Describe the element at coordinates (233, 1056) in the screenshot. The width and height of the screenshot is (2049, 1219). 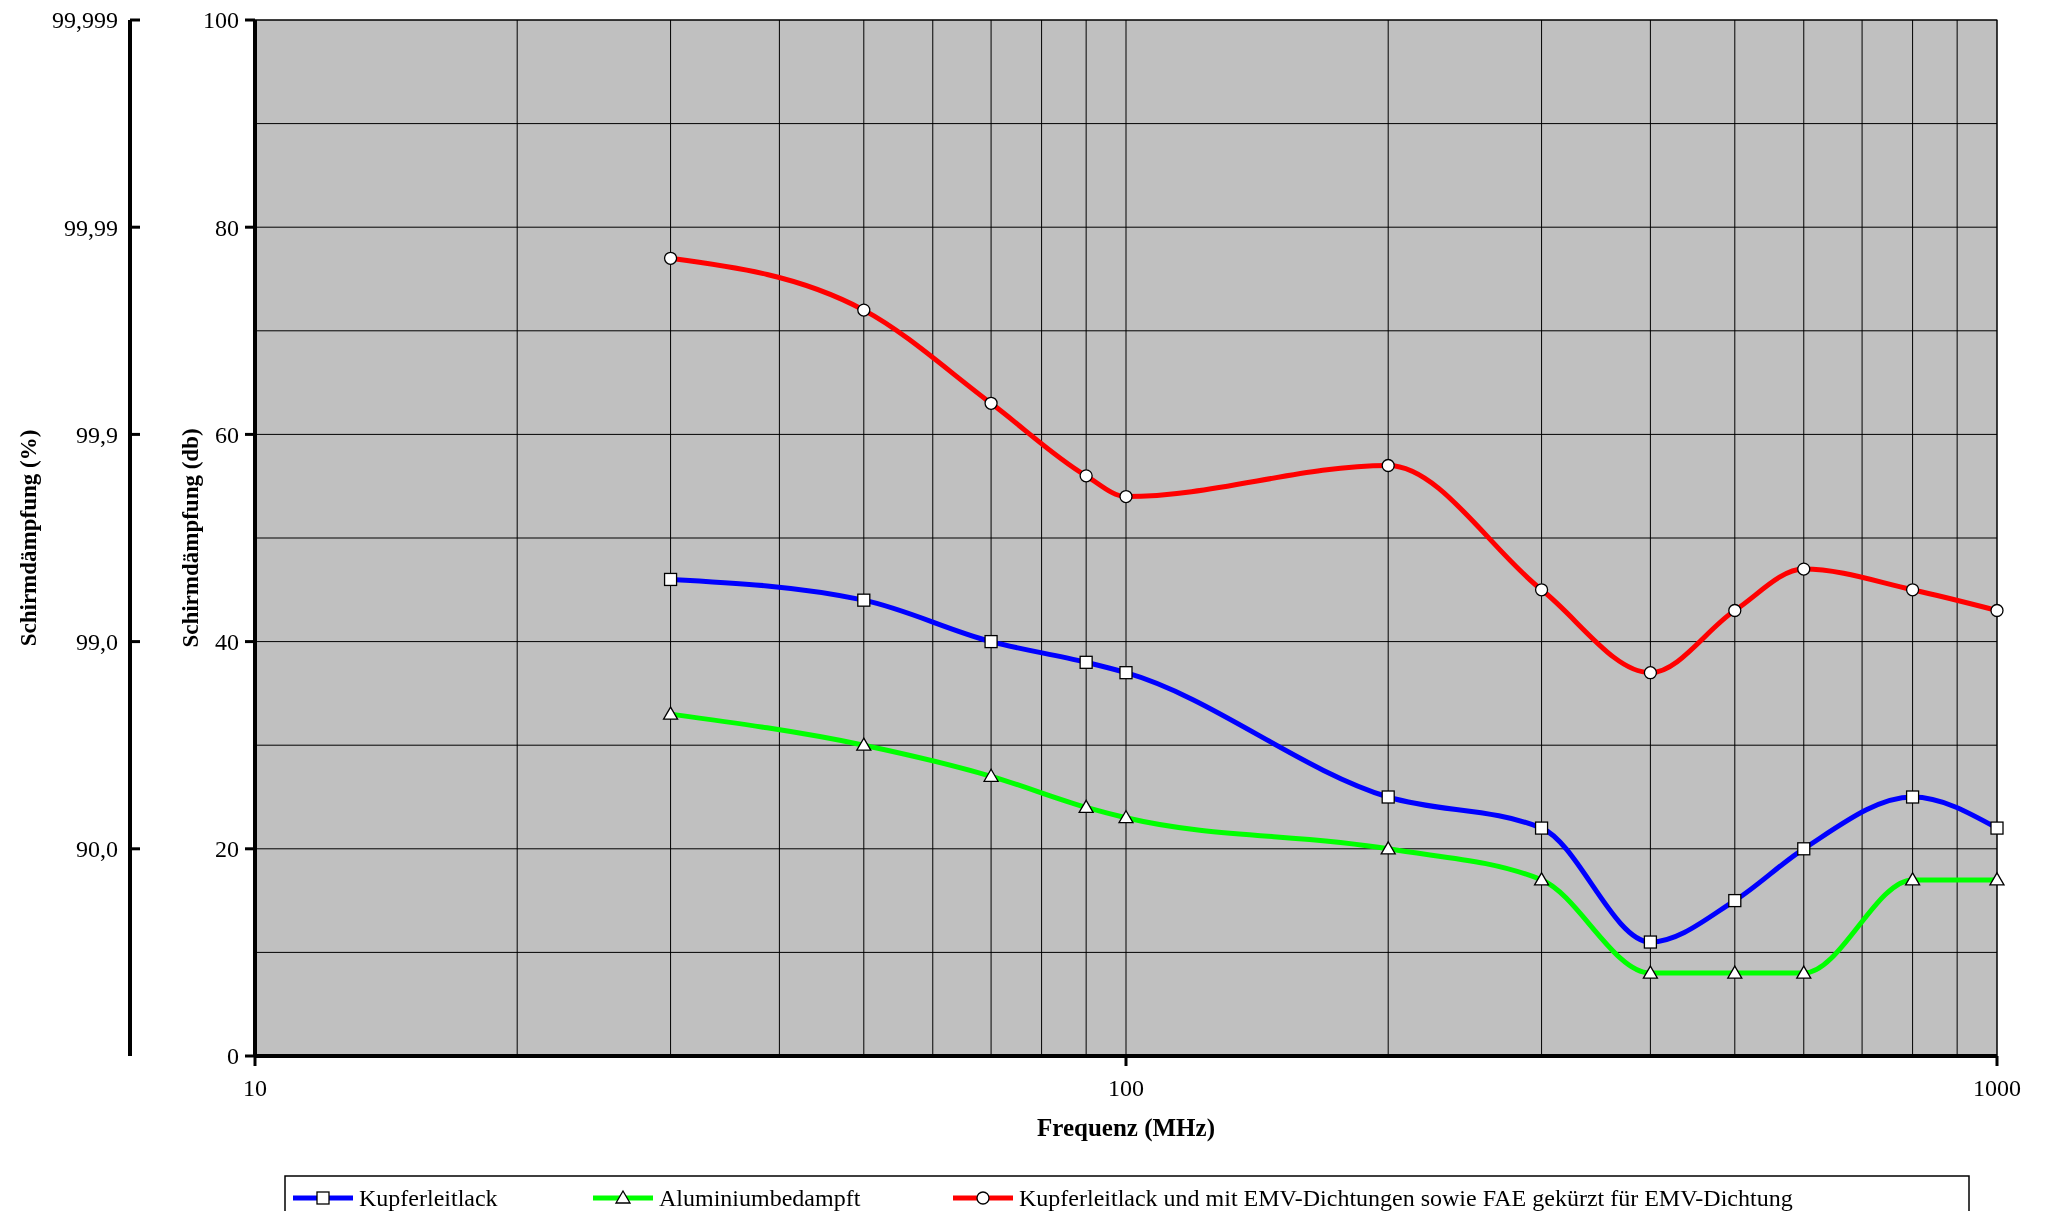
I see `y-tick-label: 0` at that location.